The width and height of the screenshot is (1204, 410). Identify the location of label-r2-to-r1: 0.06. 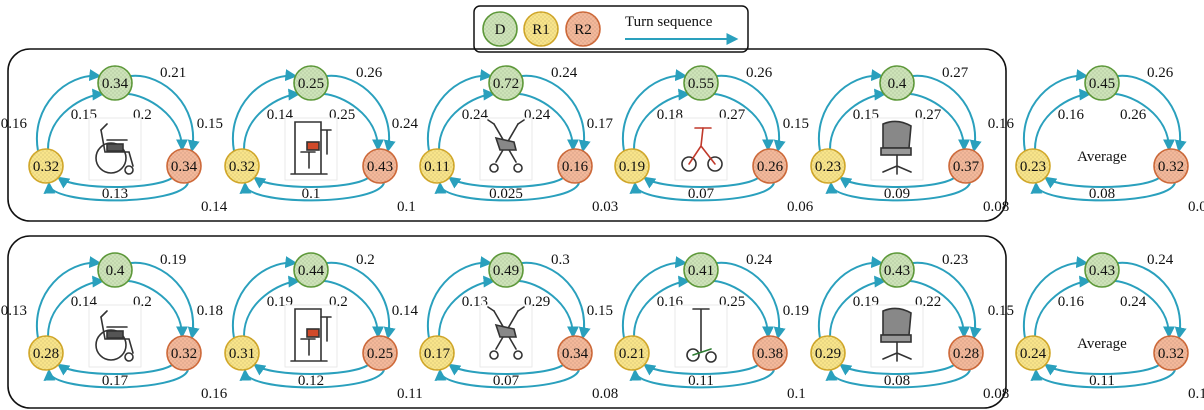
(800, 207).